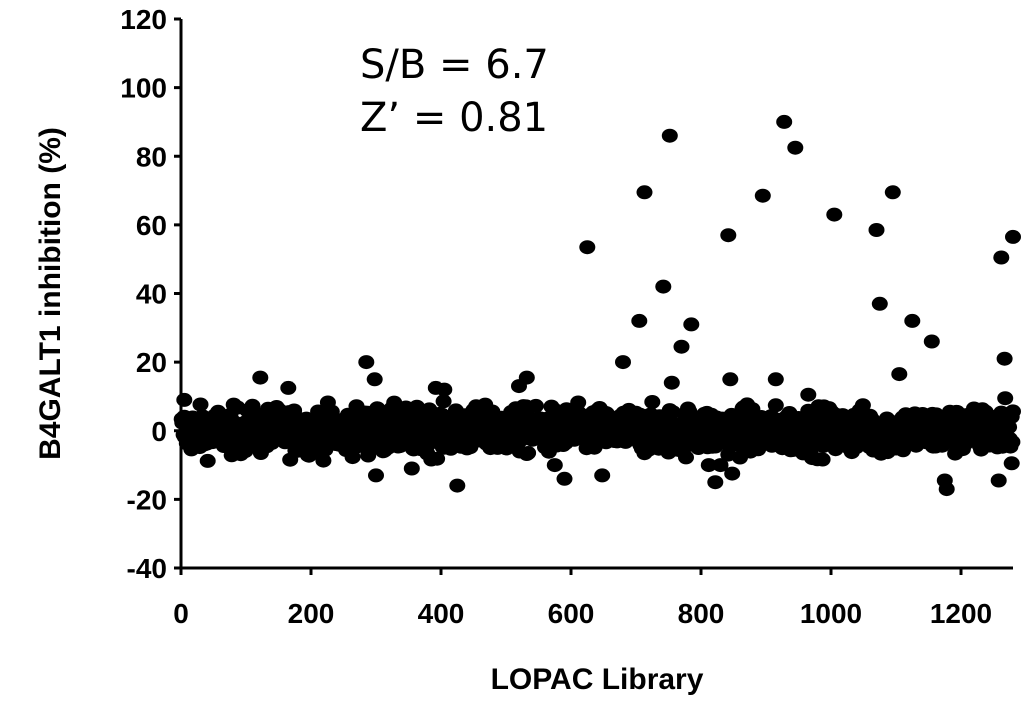 Image resolution: width=1025 pixels, height=707 pixels. Describe the element at coordinates (701, 613) in the screenshot. I see `x-tick-label: 800` at that location.